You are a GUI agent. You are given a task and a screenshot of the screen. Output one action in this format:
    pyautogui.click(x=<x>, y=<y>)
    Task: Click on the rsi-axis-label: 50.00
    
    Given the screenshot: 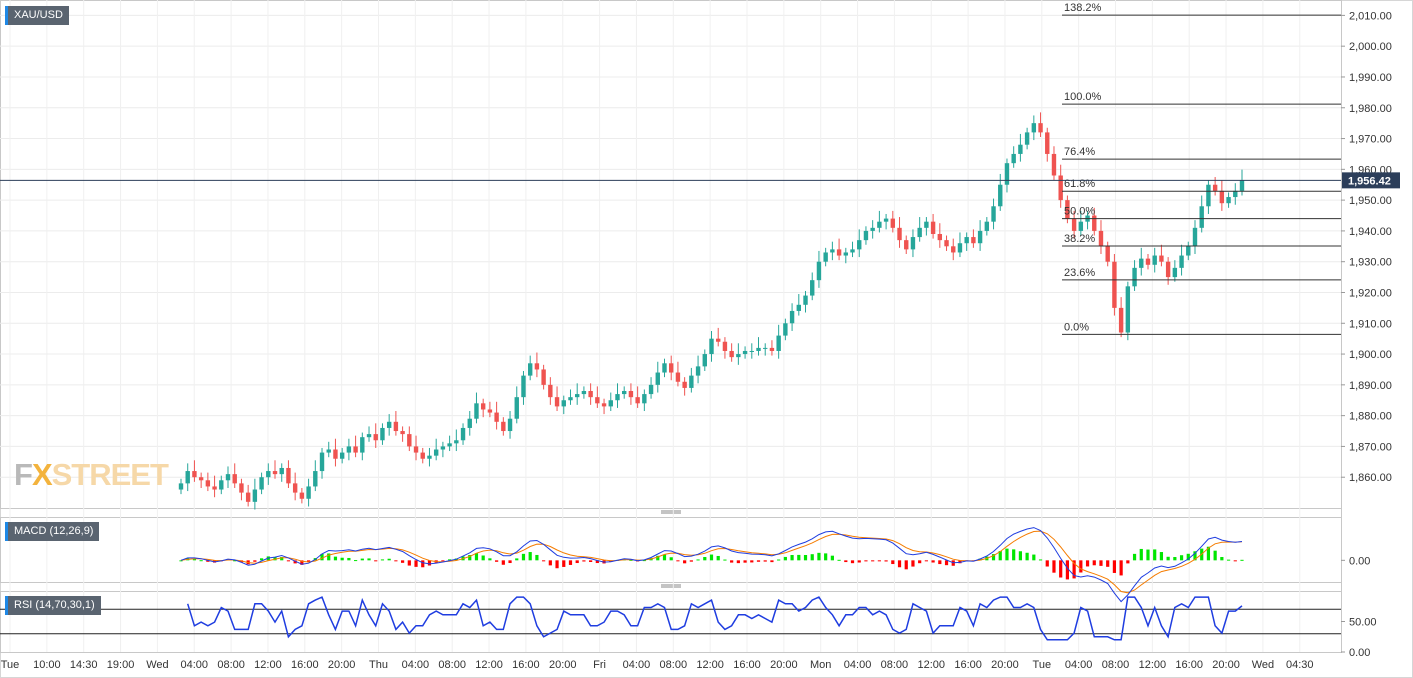 What is the action you would take?
    pyautogui.click(x=1363, y=623)
    